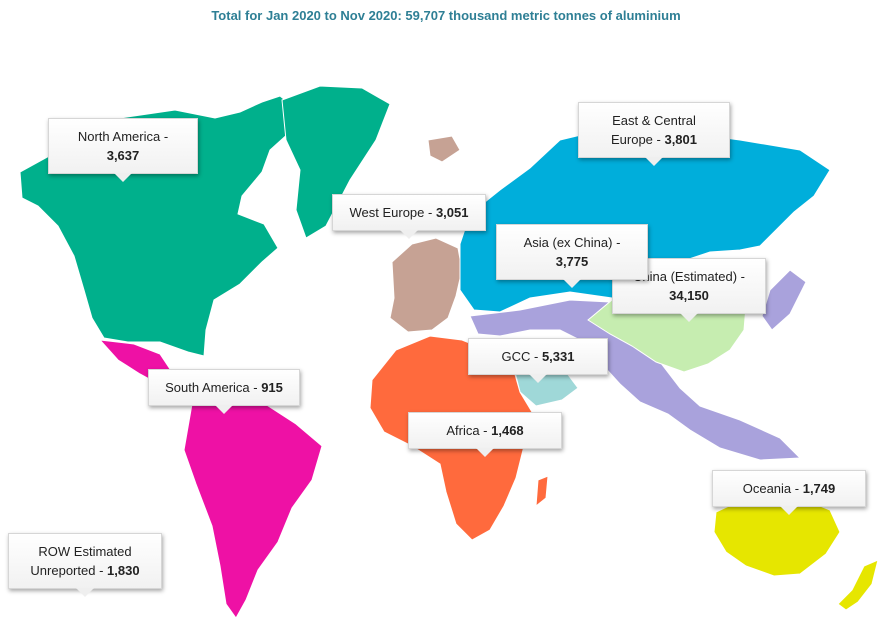  I want to click on callout-africa: Africa - 1,468, so click(485, 434).